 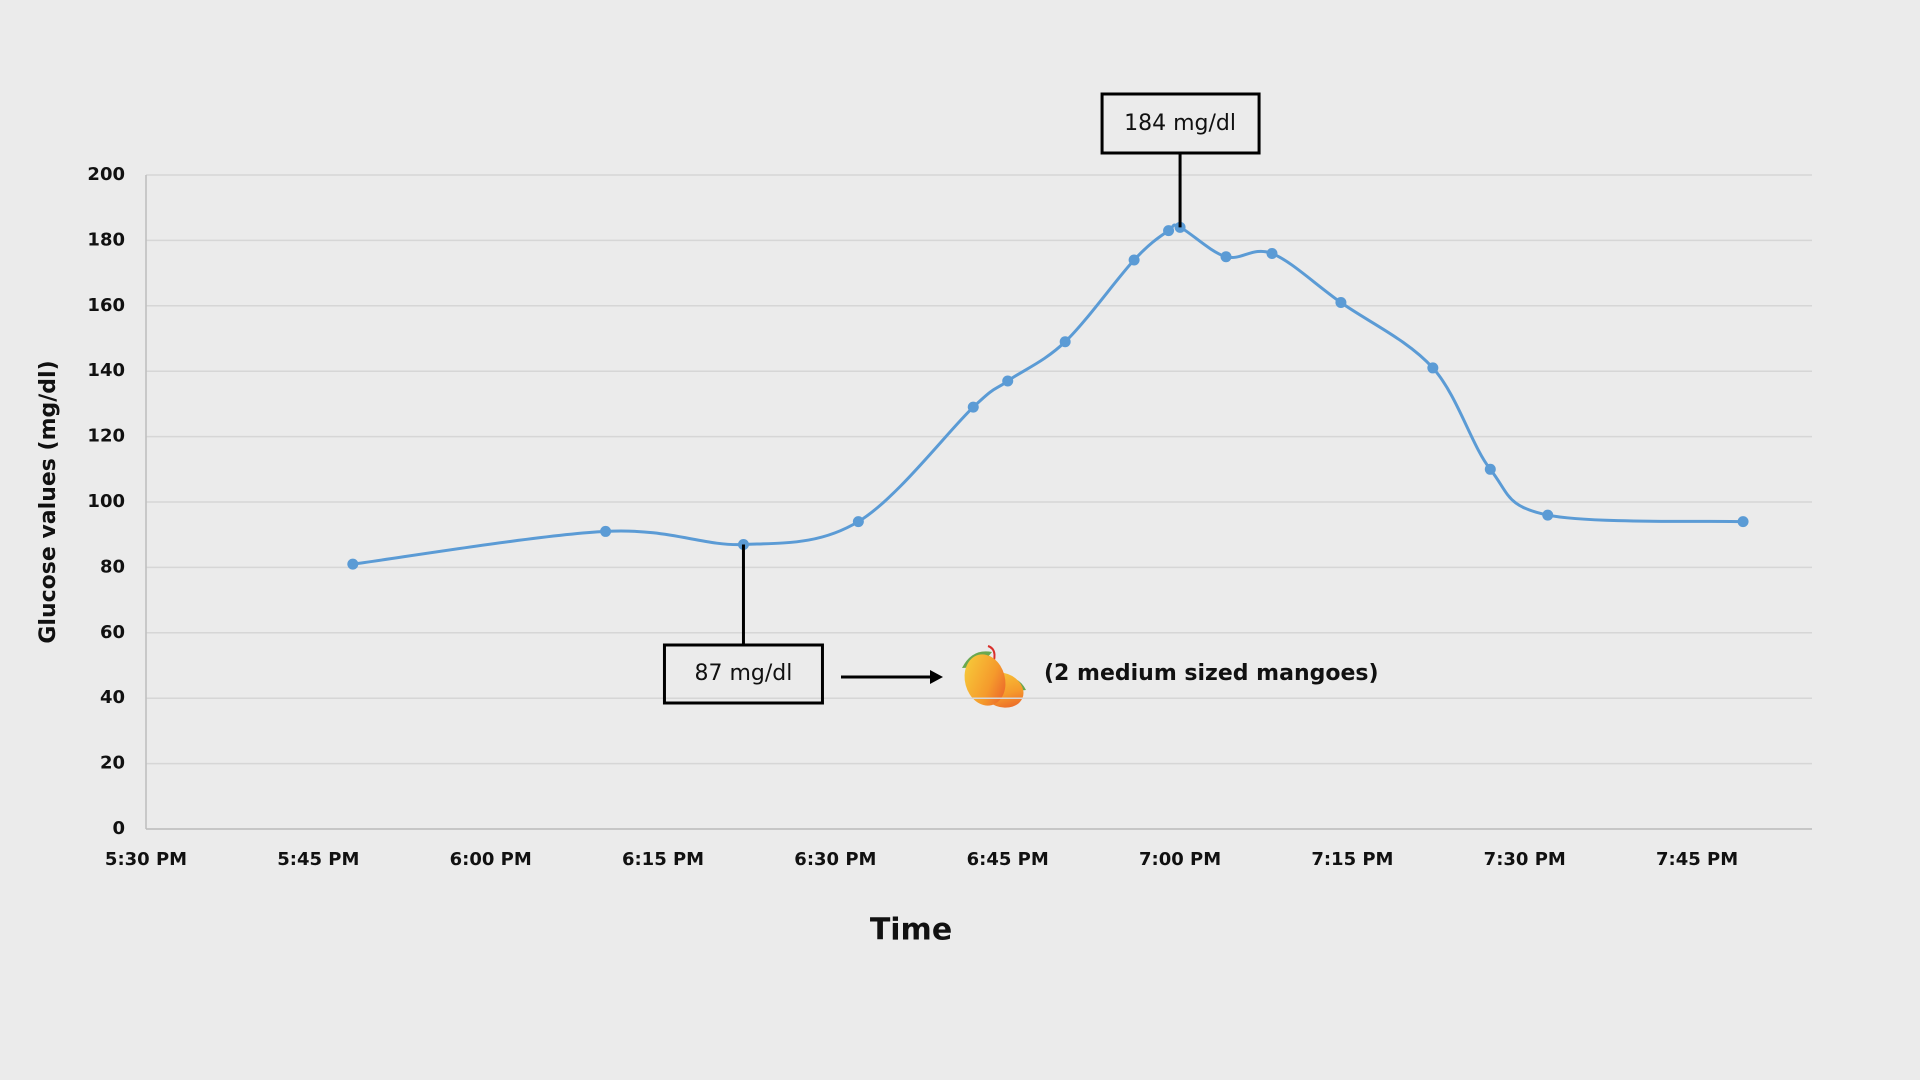 What do you see at coordinates (1697, 859) in the screenshot?
I see `x-tick-label: 7:45 PM` at bounding box center [1697, 859].